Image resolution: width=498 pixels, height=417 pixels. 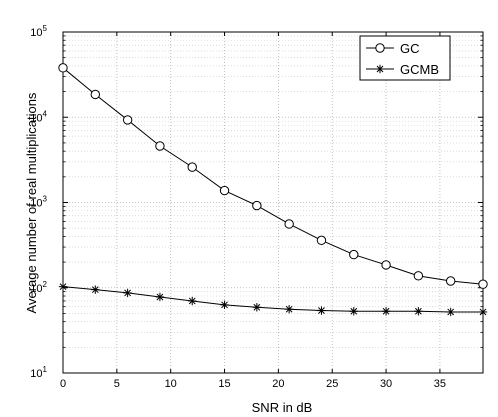 What do you see at coordinates (117, 384) in the screenshot?
I see `x-tick-label: 5` at bounding box center [117, 384].